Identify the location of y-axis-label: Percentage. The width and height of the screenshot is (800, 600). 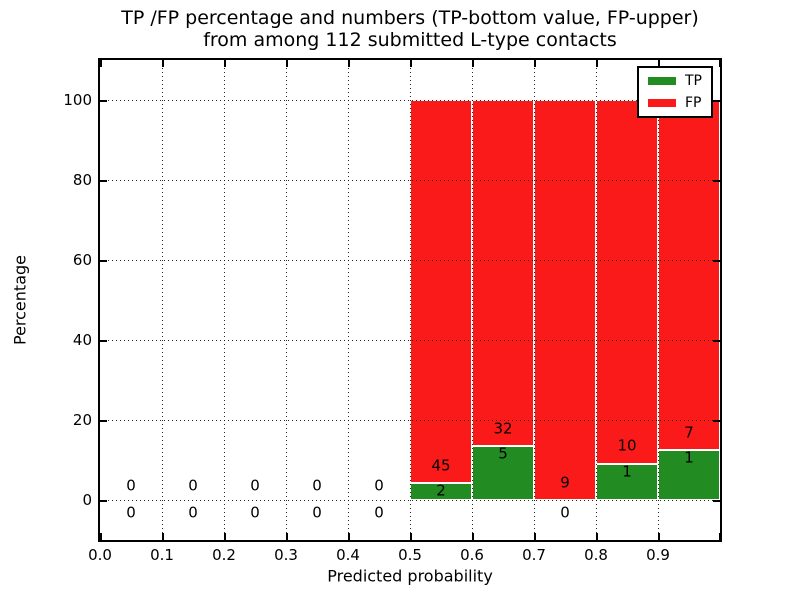
(20, 300).